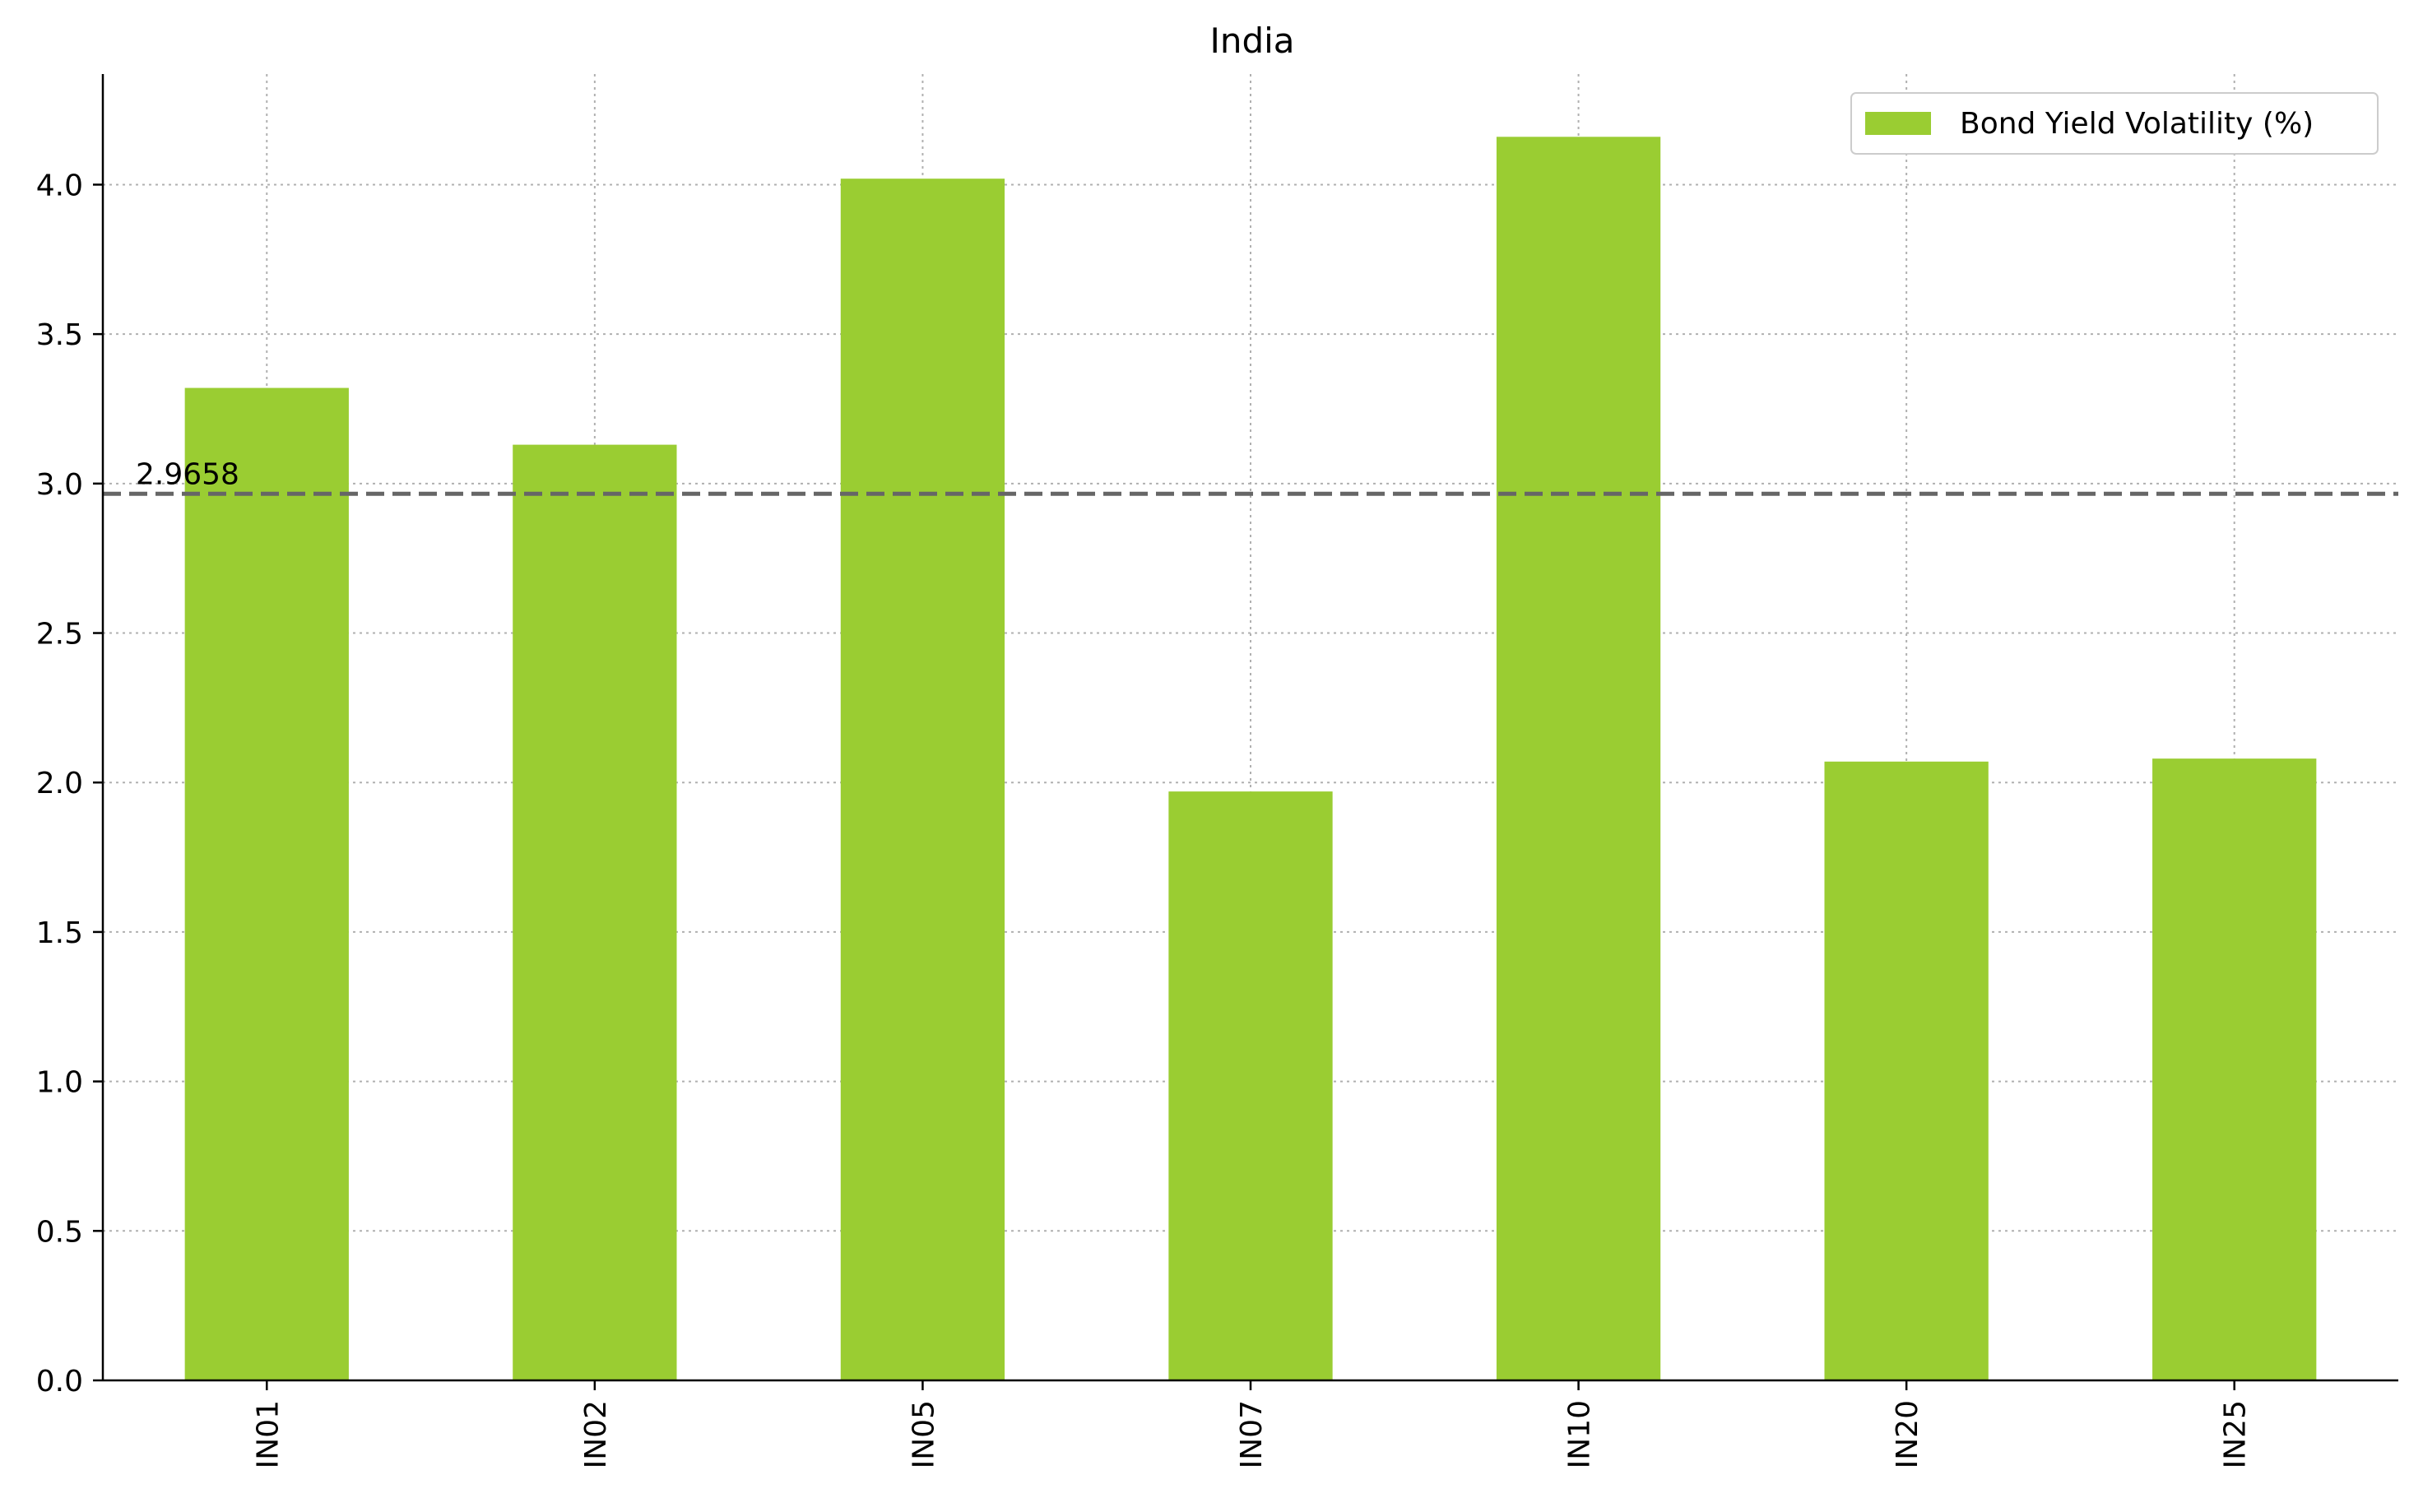 This screenshot has height=1512, width=2423. What do you see at coordinates (1907, 1434) in the screenshot?
I see `x-tick-label: IN20` at bounding box center [1907, 1434].